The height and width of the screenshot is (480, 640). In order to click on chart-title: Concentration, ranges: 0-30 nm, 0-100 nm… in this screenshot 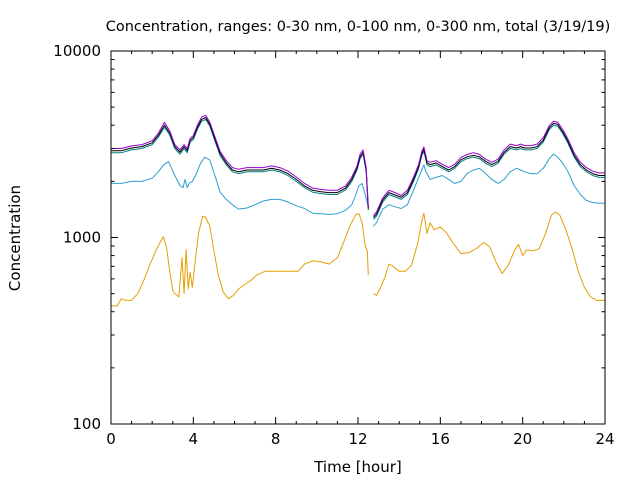, I will do `click(358, 27)`.